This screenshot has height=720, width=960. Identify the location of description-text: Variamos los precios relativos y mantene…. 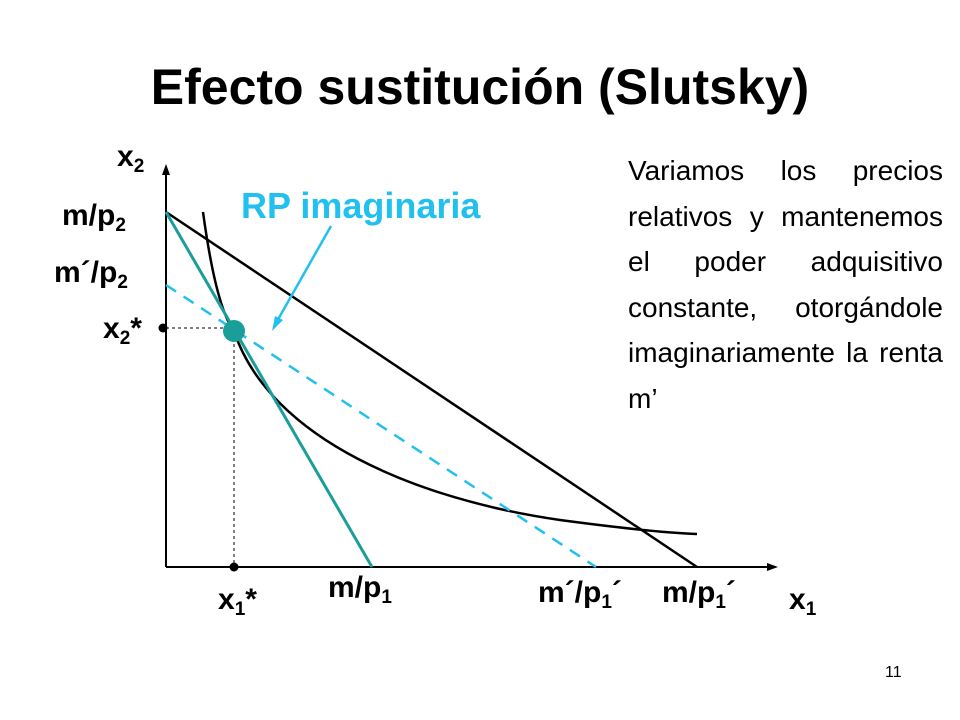
(785, 284).